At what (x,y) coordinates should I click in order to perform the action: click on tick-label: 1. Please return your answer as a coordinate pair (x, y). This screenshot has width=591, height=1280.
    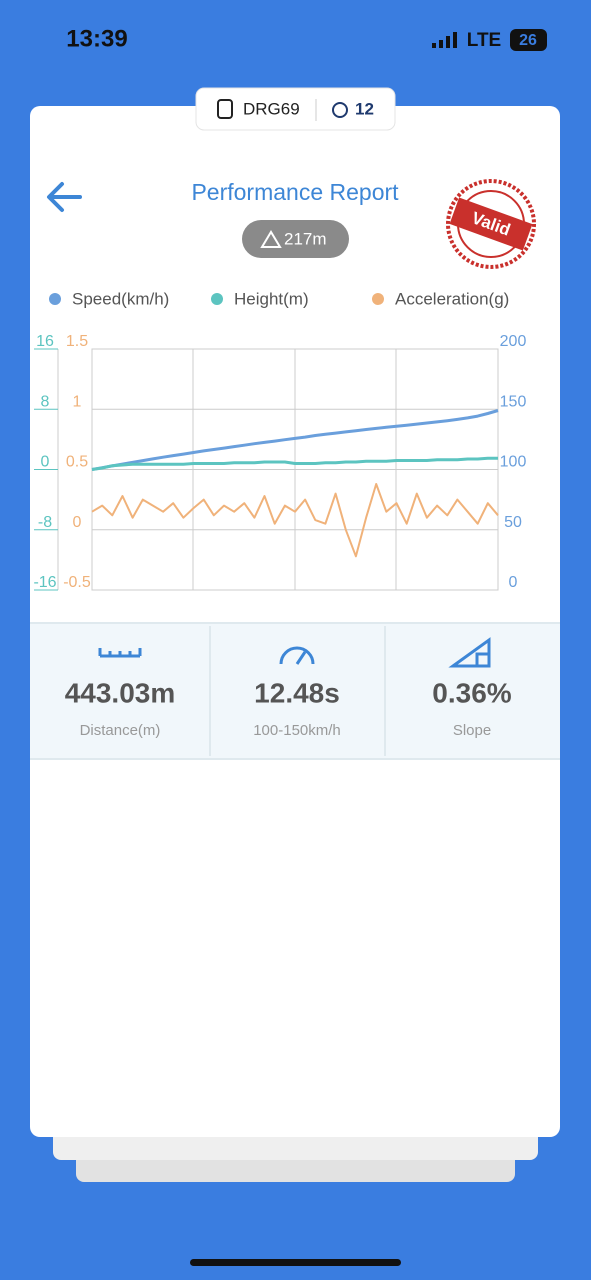
    Looking at the image, I should click on (77, 401).